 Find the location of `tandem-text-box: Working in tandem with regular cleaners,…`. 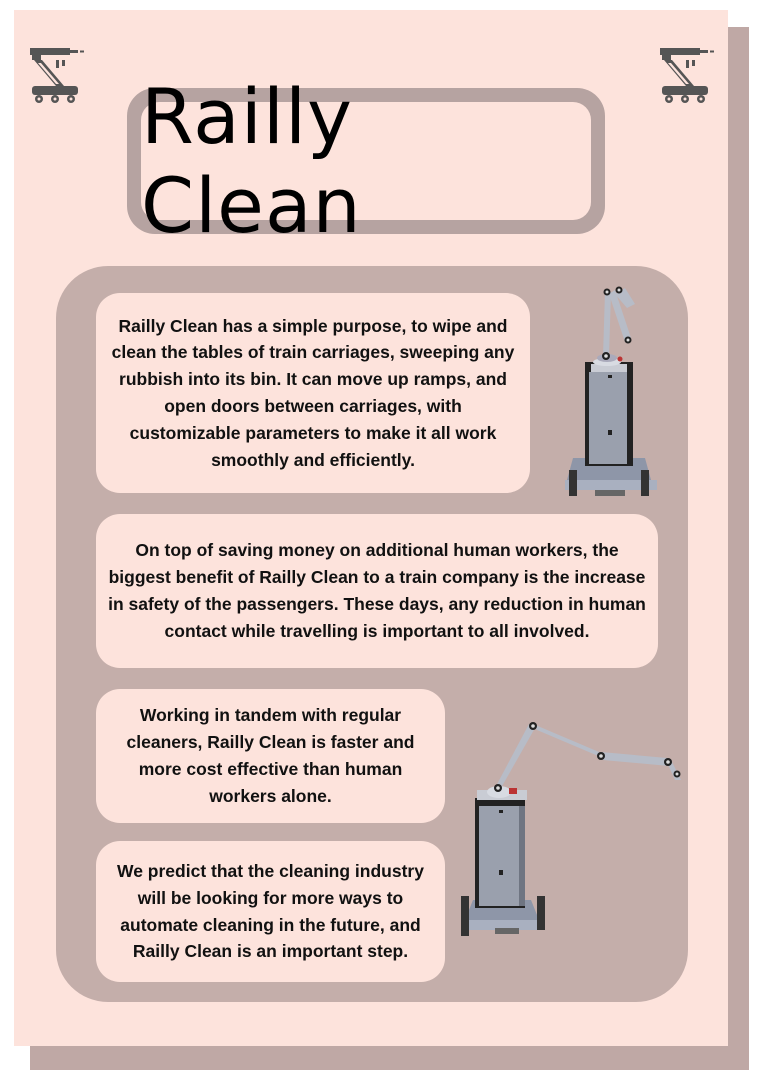

tandem-text-box: Working in tandem with regular cleaners,… is located at coordinates (270, 756).